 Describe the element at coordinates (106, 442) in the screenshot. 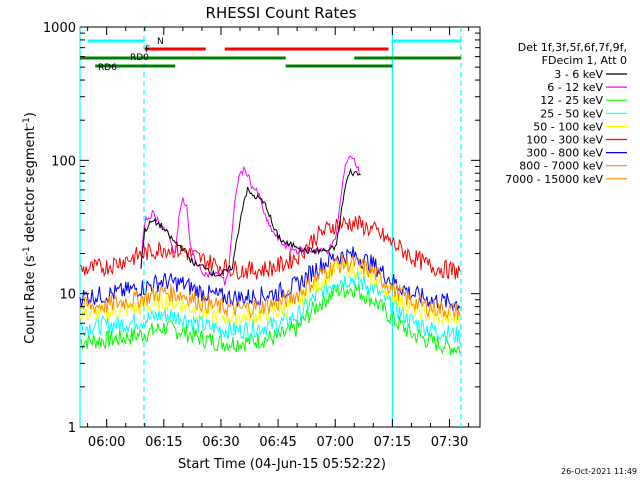

I see `x-tick-label-0: 06:00` at that location.